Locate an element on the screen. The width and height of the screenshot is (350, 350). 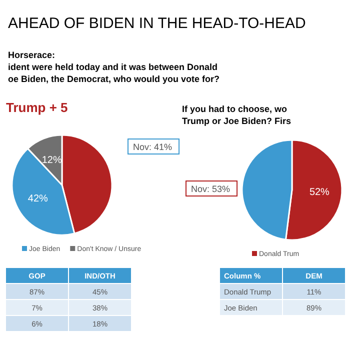
text: Nov: 53% is located at coordinates (210, 189).